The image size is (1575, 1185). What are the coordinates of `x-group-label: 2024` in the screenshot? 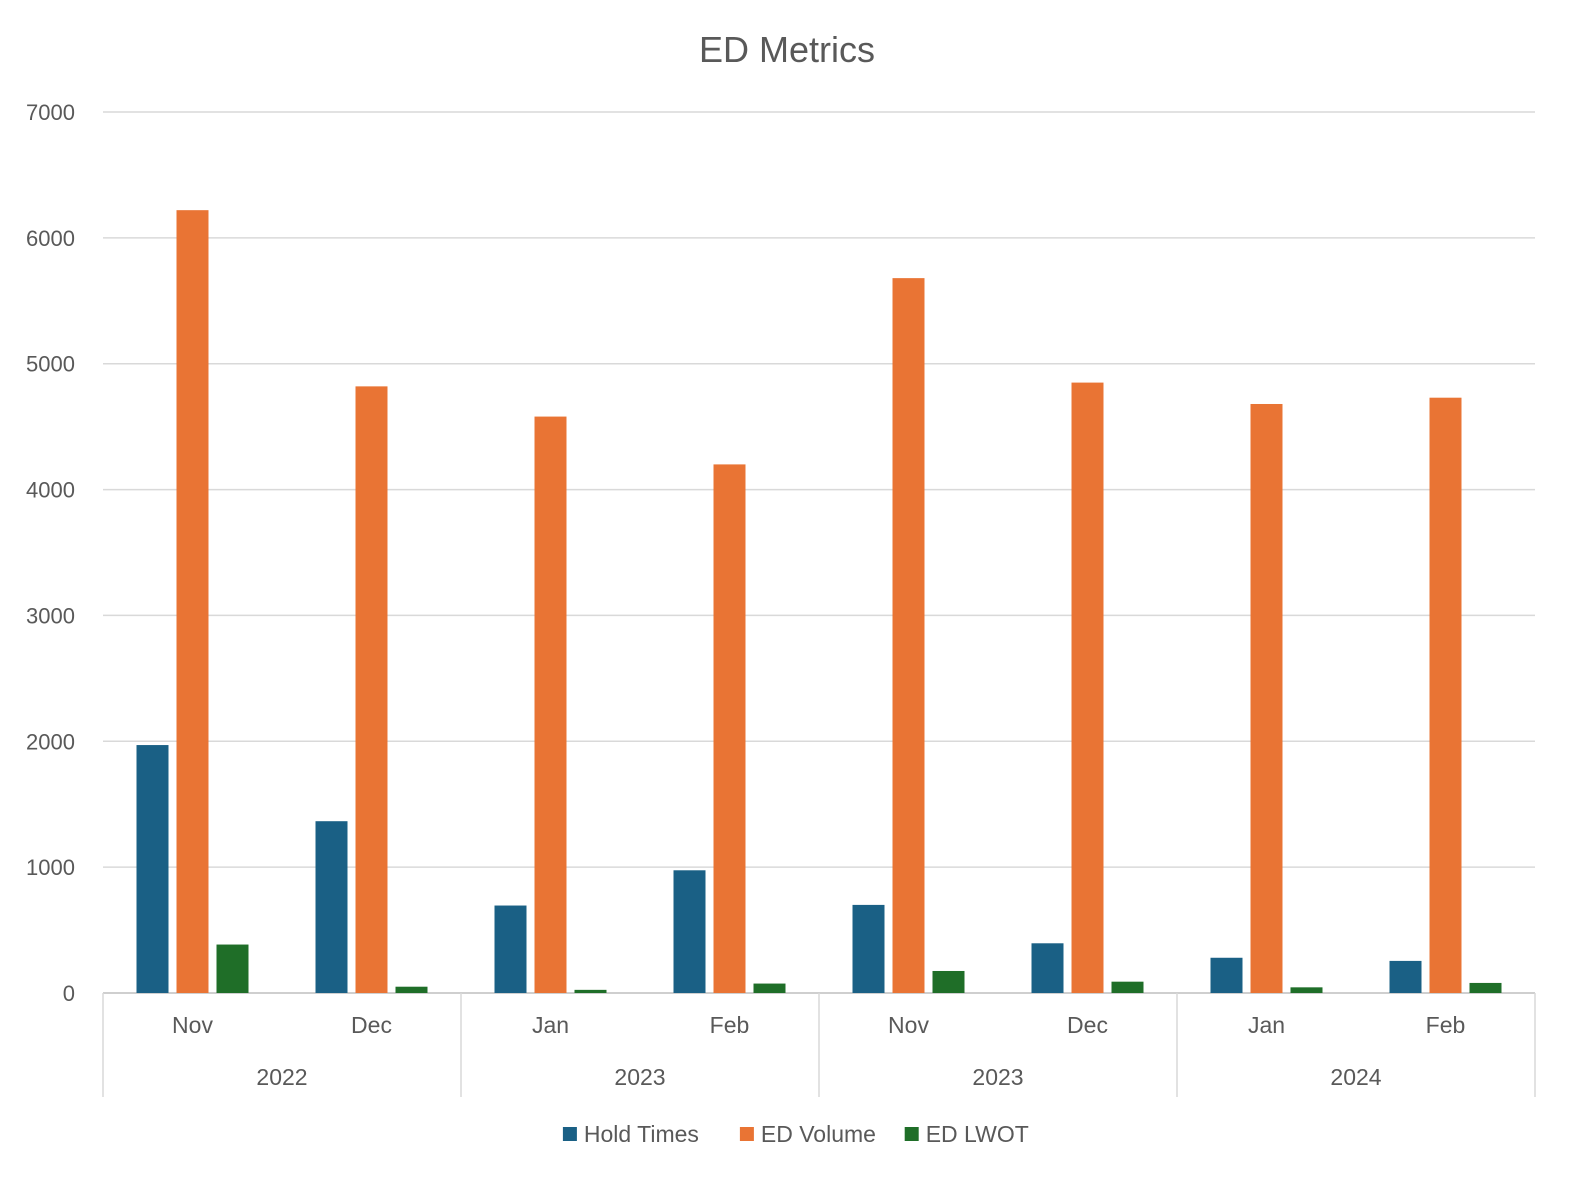 It's located at (1355, 1077).